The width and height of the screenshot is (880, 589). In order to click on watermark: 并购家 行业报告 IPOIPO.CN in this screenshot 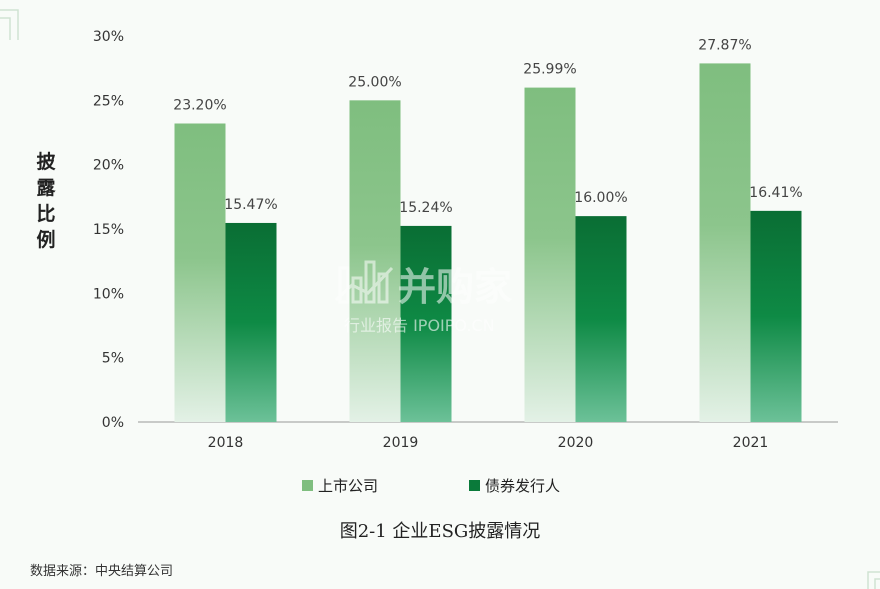, I will do `click(423, 297)`.